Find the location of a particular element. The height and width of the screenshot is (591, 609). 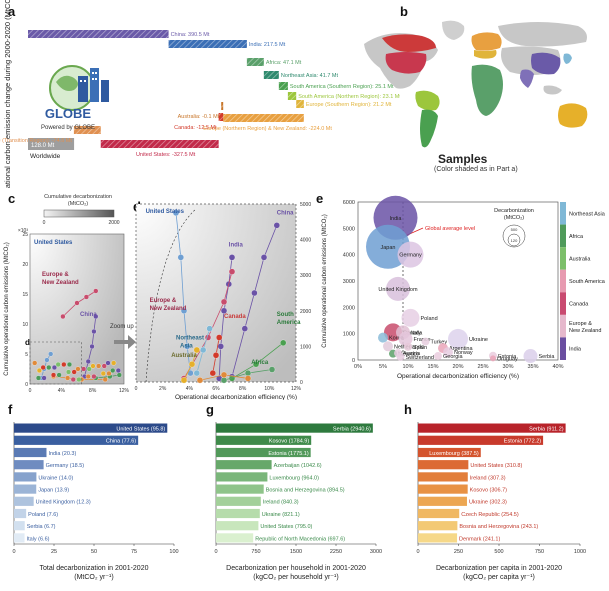

e-bubble-georgia is located at coordinates (438, 356).